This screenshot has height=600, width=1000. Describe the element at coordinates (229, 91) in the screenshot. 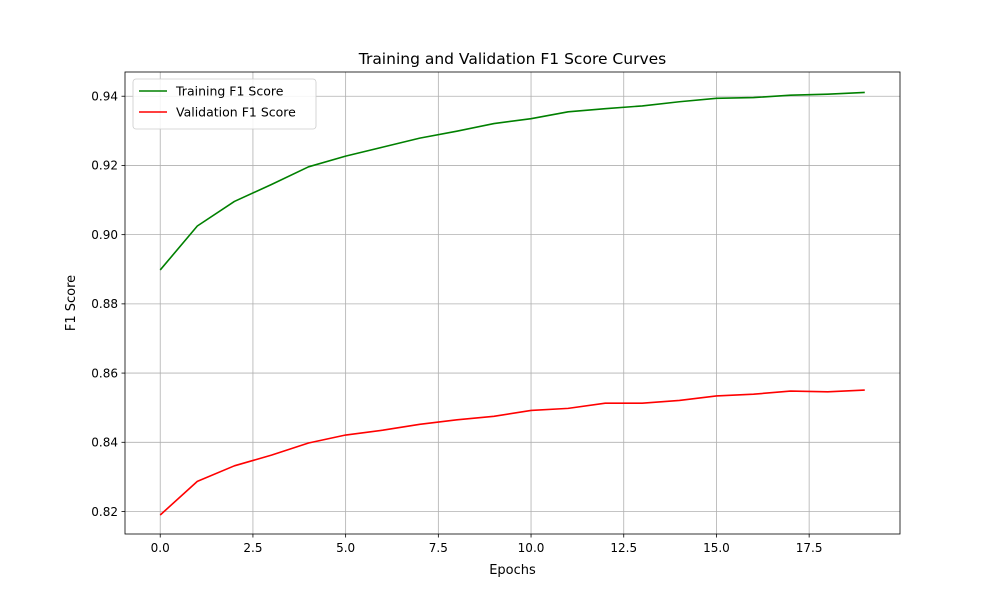

I see `legend-label-0: Training F1 Score` at that location.